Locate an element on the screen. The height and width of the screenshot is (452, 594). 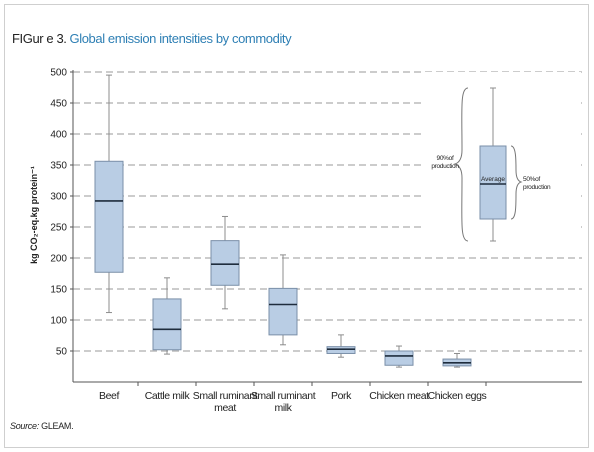
source-note: Source: GLEAM. is located at coordinates (42, 426).